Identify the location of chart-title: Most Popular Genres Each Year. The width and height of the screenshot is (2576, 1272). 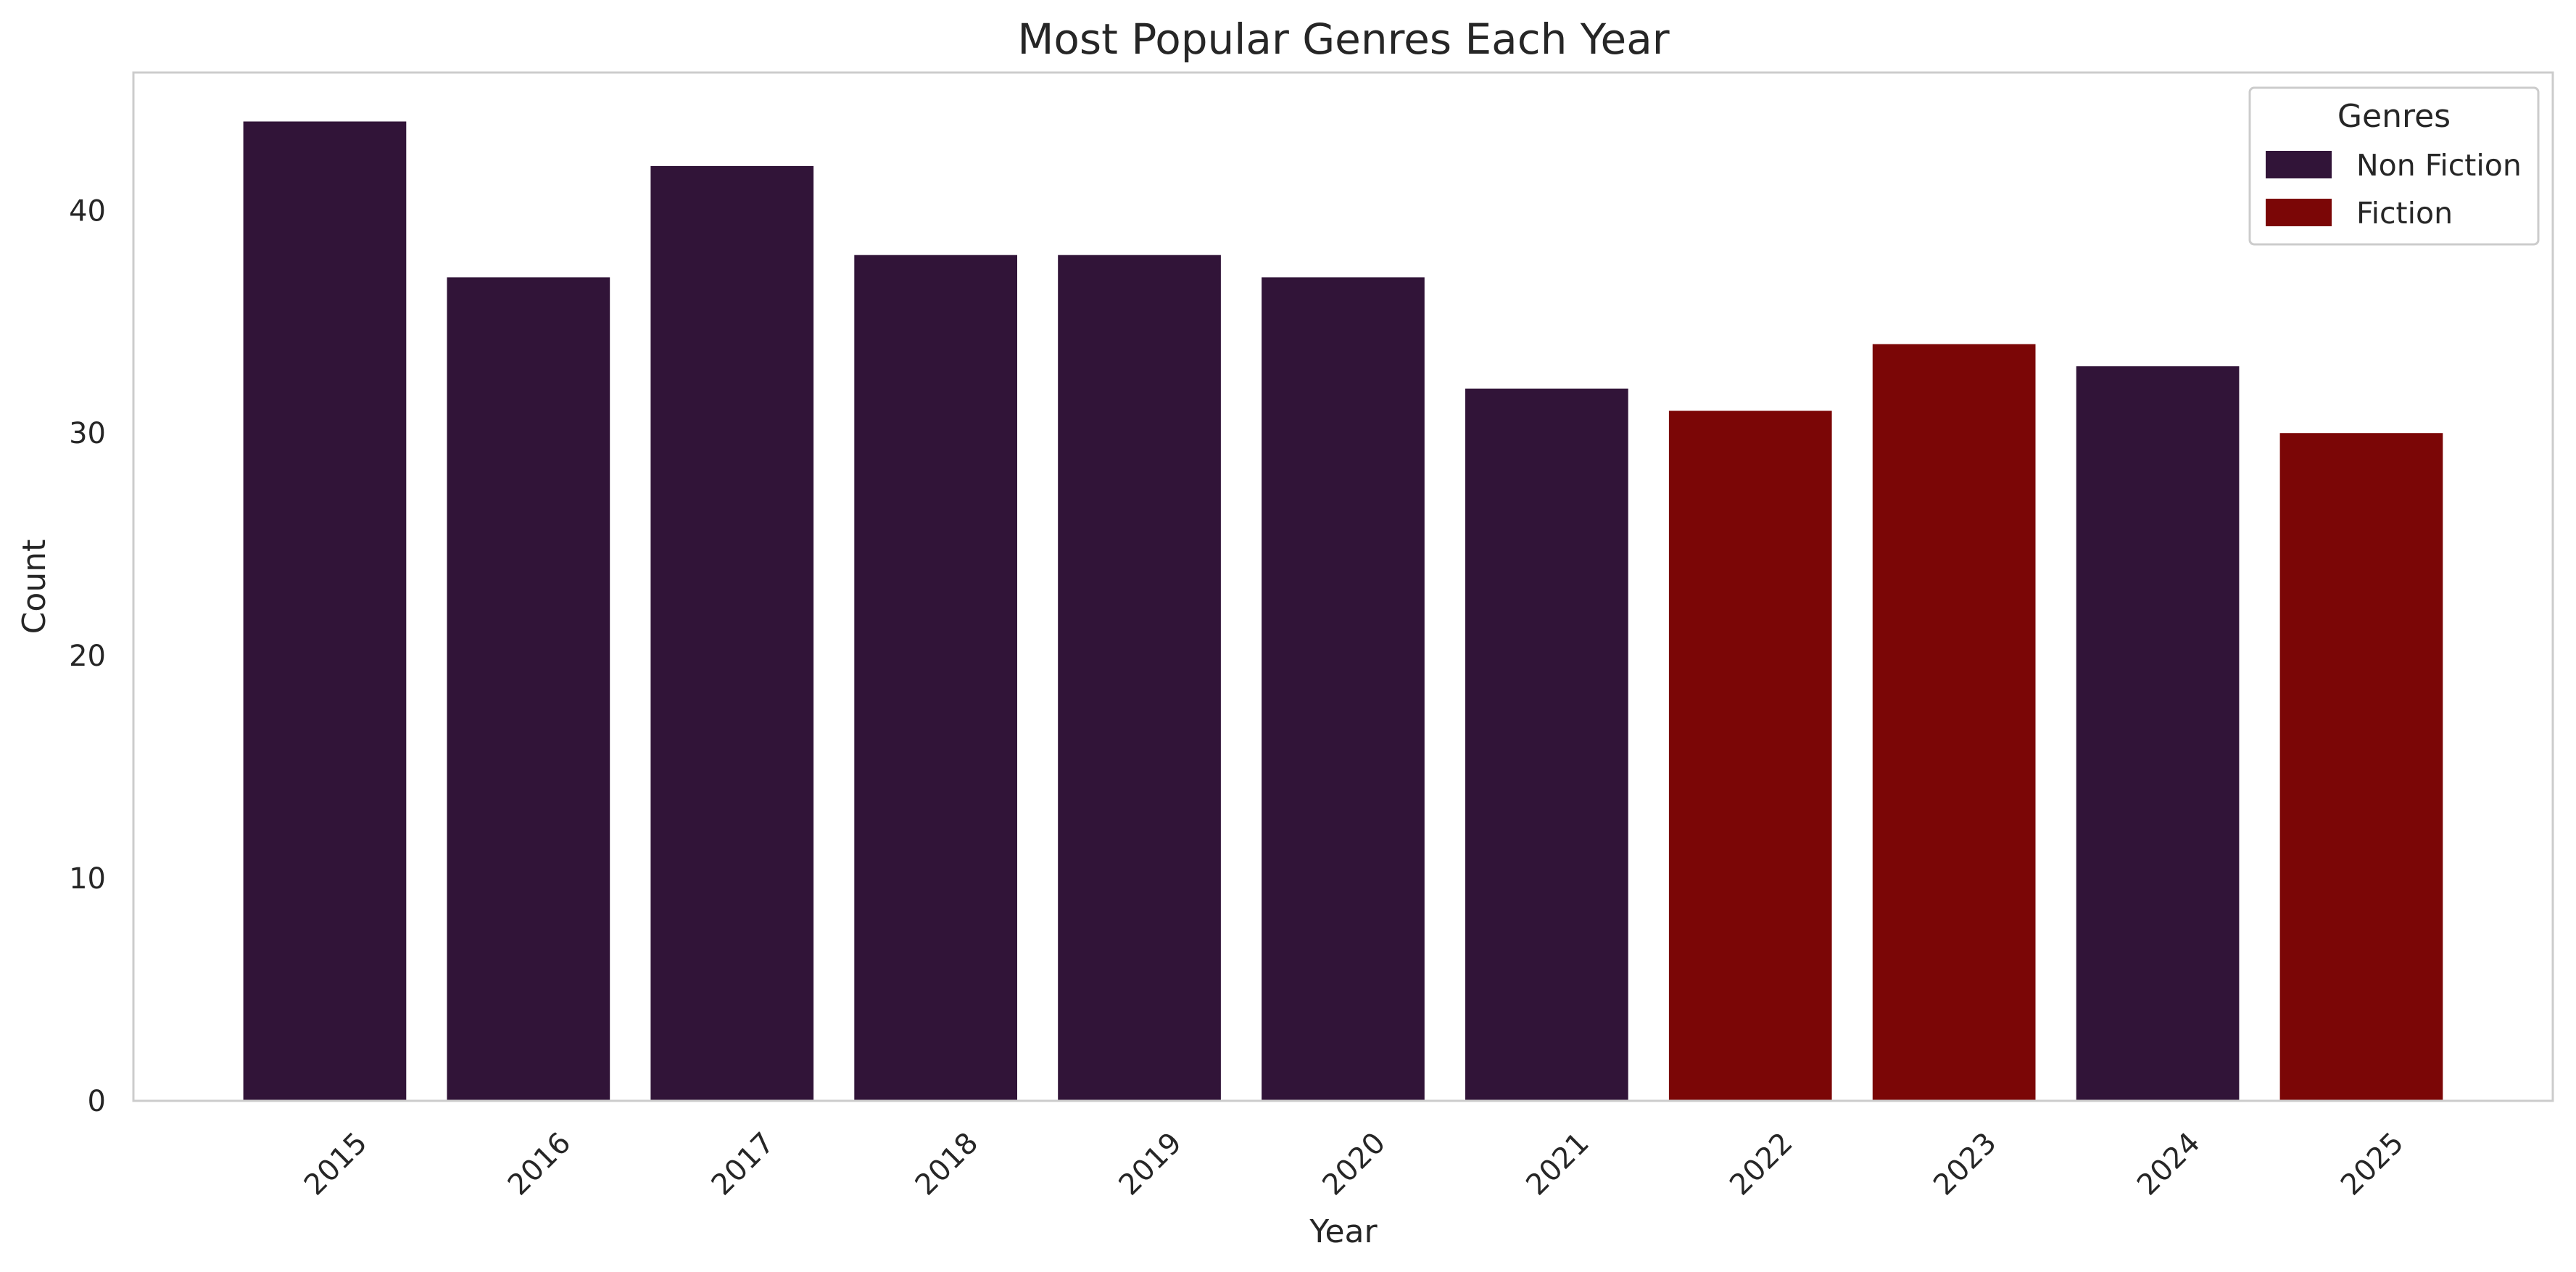
(1343, 39).